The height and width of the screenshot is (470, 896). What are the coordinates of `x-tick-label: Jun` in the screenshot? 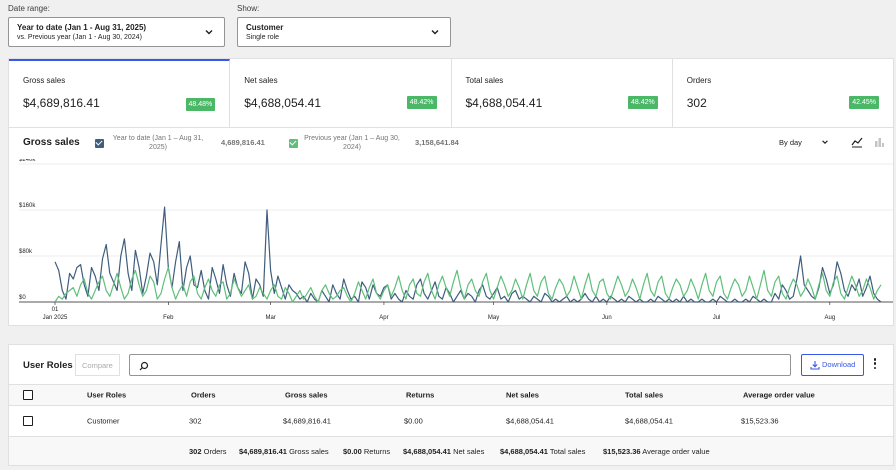 It's located at (607, 318).